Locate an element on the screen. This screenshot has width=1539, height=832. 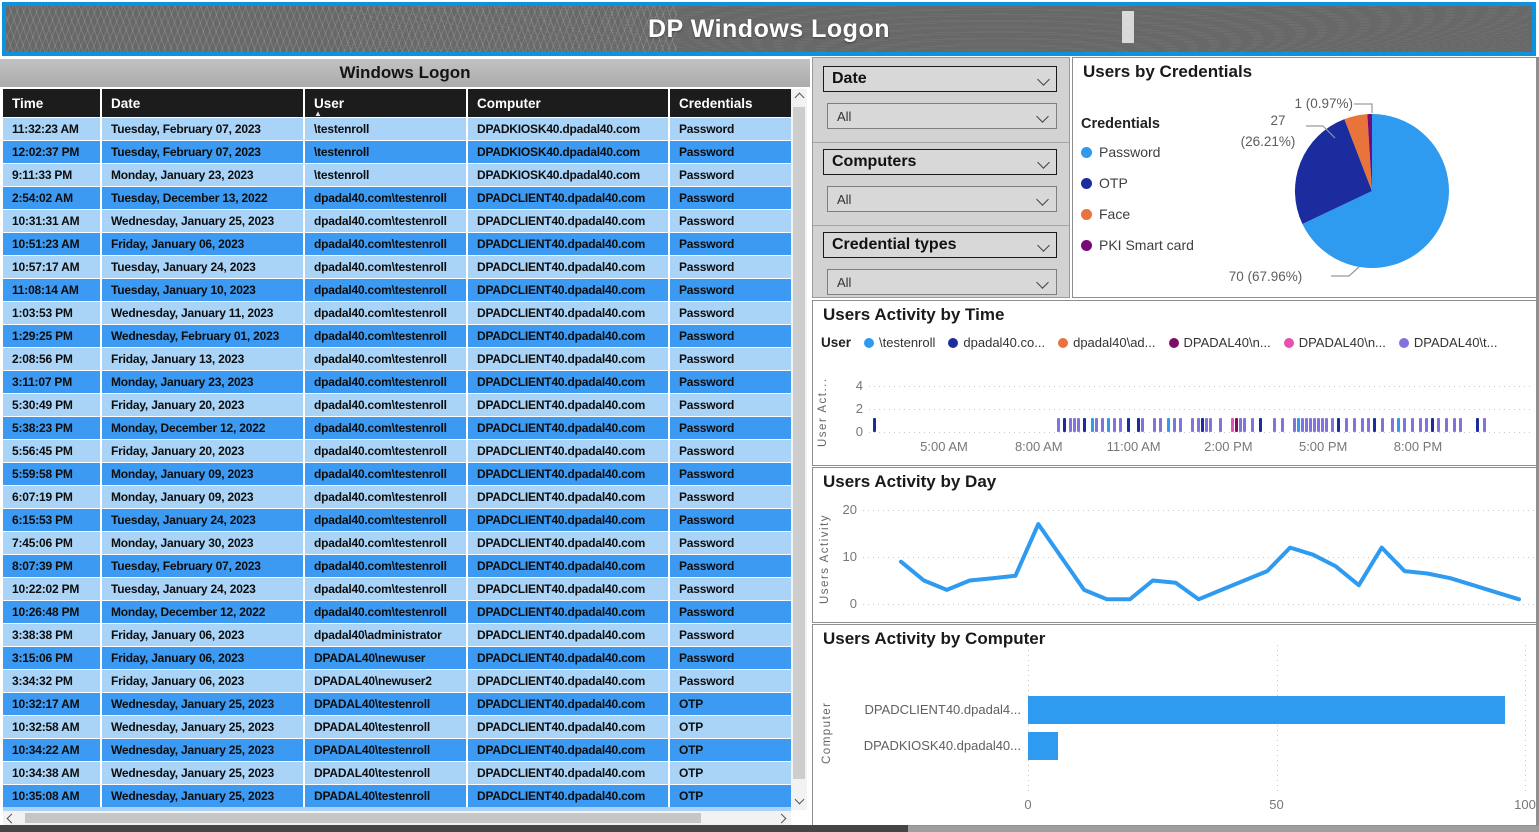
table-cell: 10:34:22 AM is located at coordinates (51, 750).